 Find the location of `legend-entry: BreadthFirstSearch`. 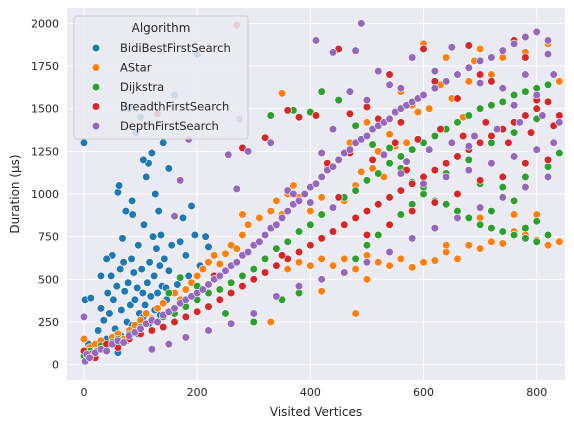

legend-entry: BreadthFirstSearch is located at coordinates (174, 107).